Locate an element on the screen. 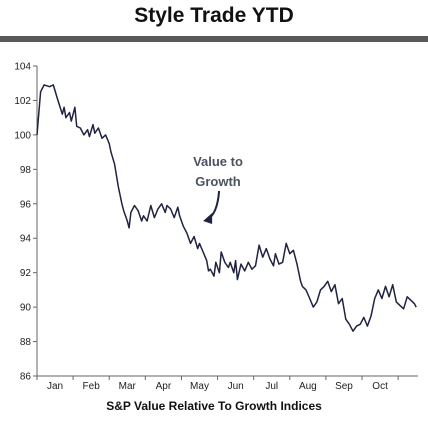  y-tick-label: 94 is located at coordinates (26, 239).